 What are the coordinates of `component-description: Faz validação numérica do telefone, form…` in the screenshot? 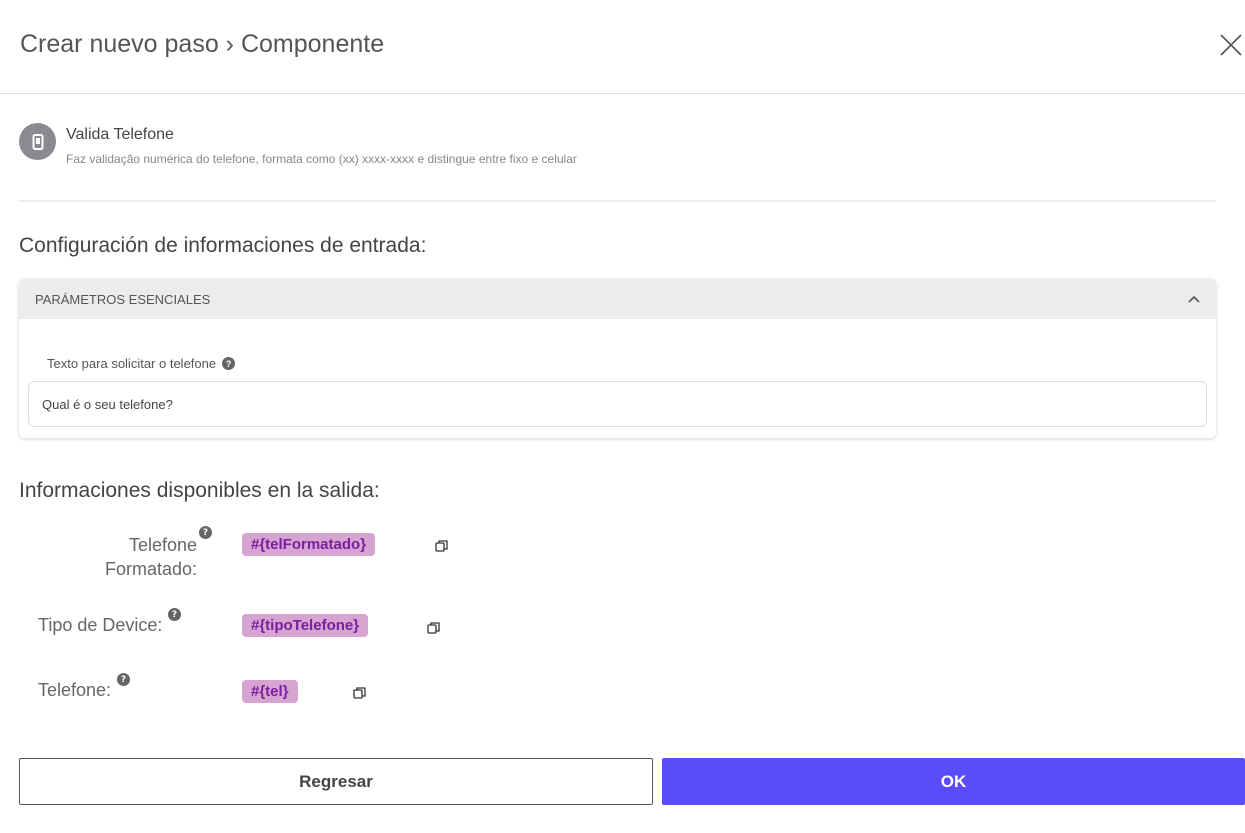 It's located at (321, 159).